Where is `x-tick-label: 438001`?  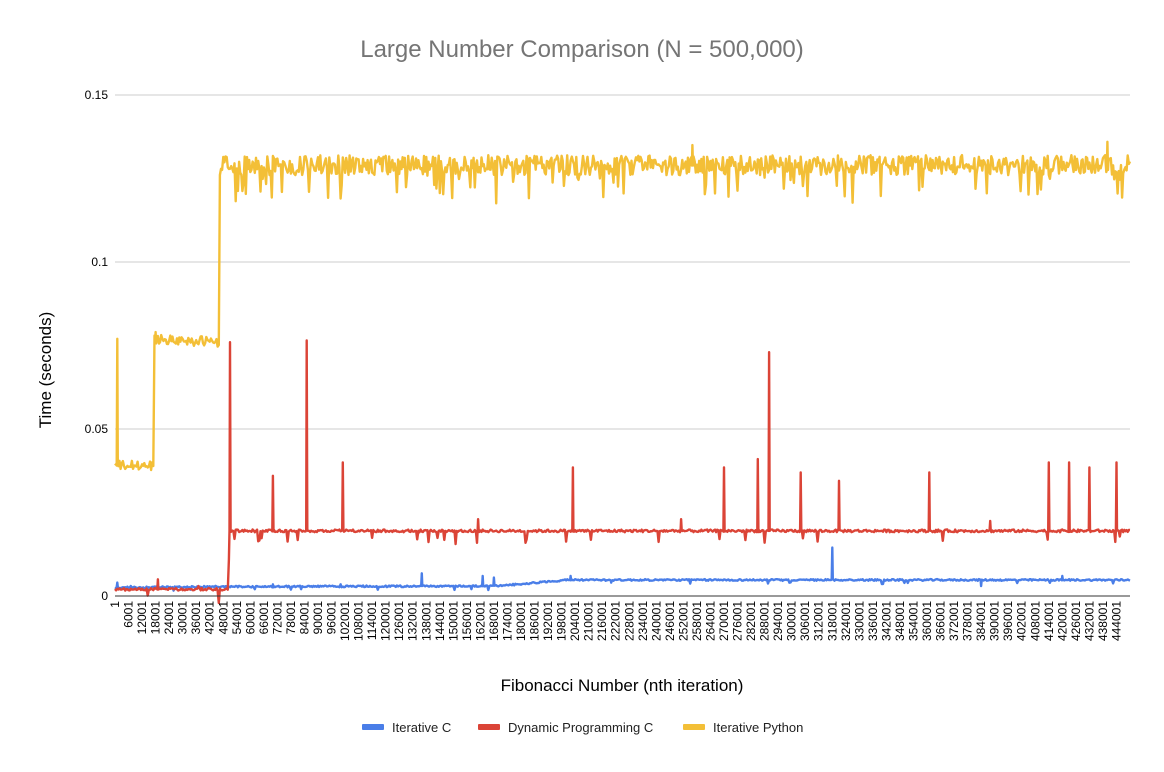 x-tick-label: 438001 is located at coordinates (1103, 621).